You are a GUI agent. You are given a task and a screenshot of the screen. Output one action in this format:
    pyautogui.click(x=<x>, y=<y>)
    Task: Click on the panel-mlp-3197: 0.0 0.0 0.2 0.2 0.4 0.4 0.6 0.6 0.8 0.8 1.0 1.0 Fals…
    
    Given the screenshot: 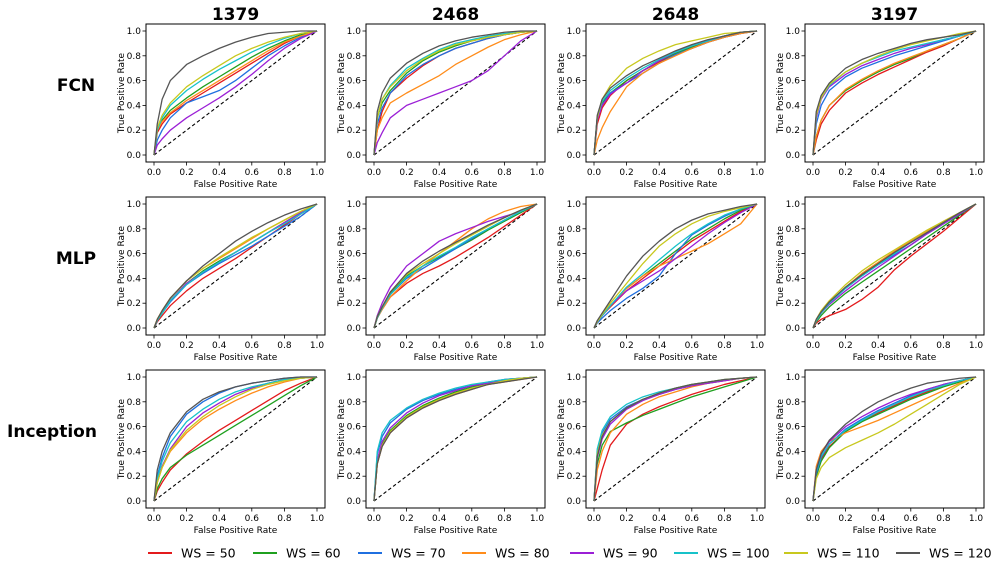 What is the action you would take?
    pyautogui.click(x=880, y=279)
    